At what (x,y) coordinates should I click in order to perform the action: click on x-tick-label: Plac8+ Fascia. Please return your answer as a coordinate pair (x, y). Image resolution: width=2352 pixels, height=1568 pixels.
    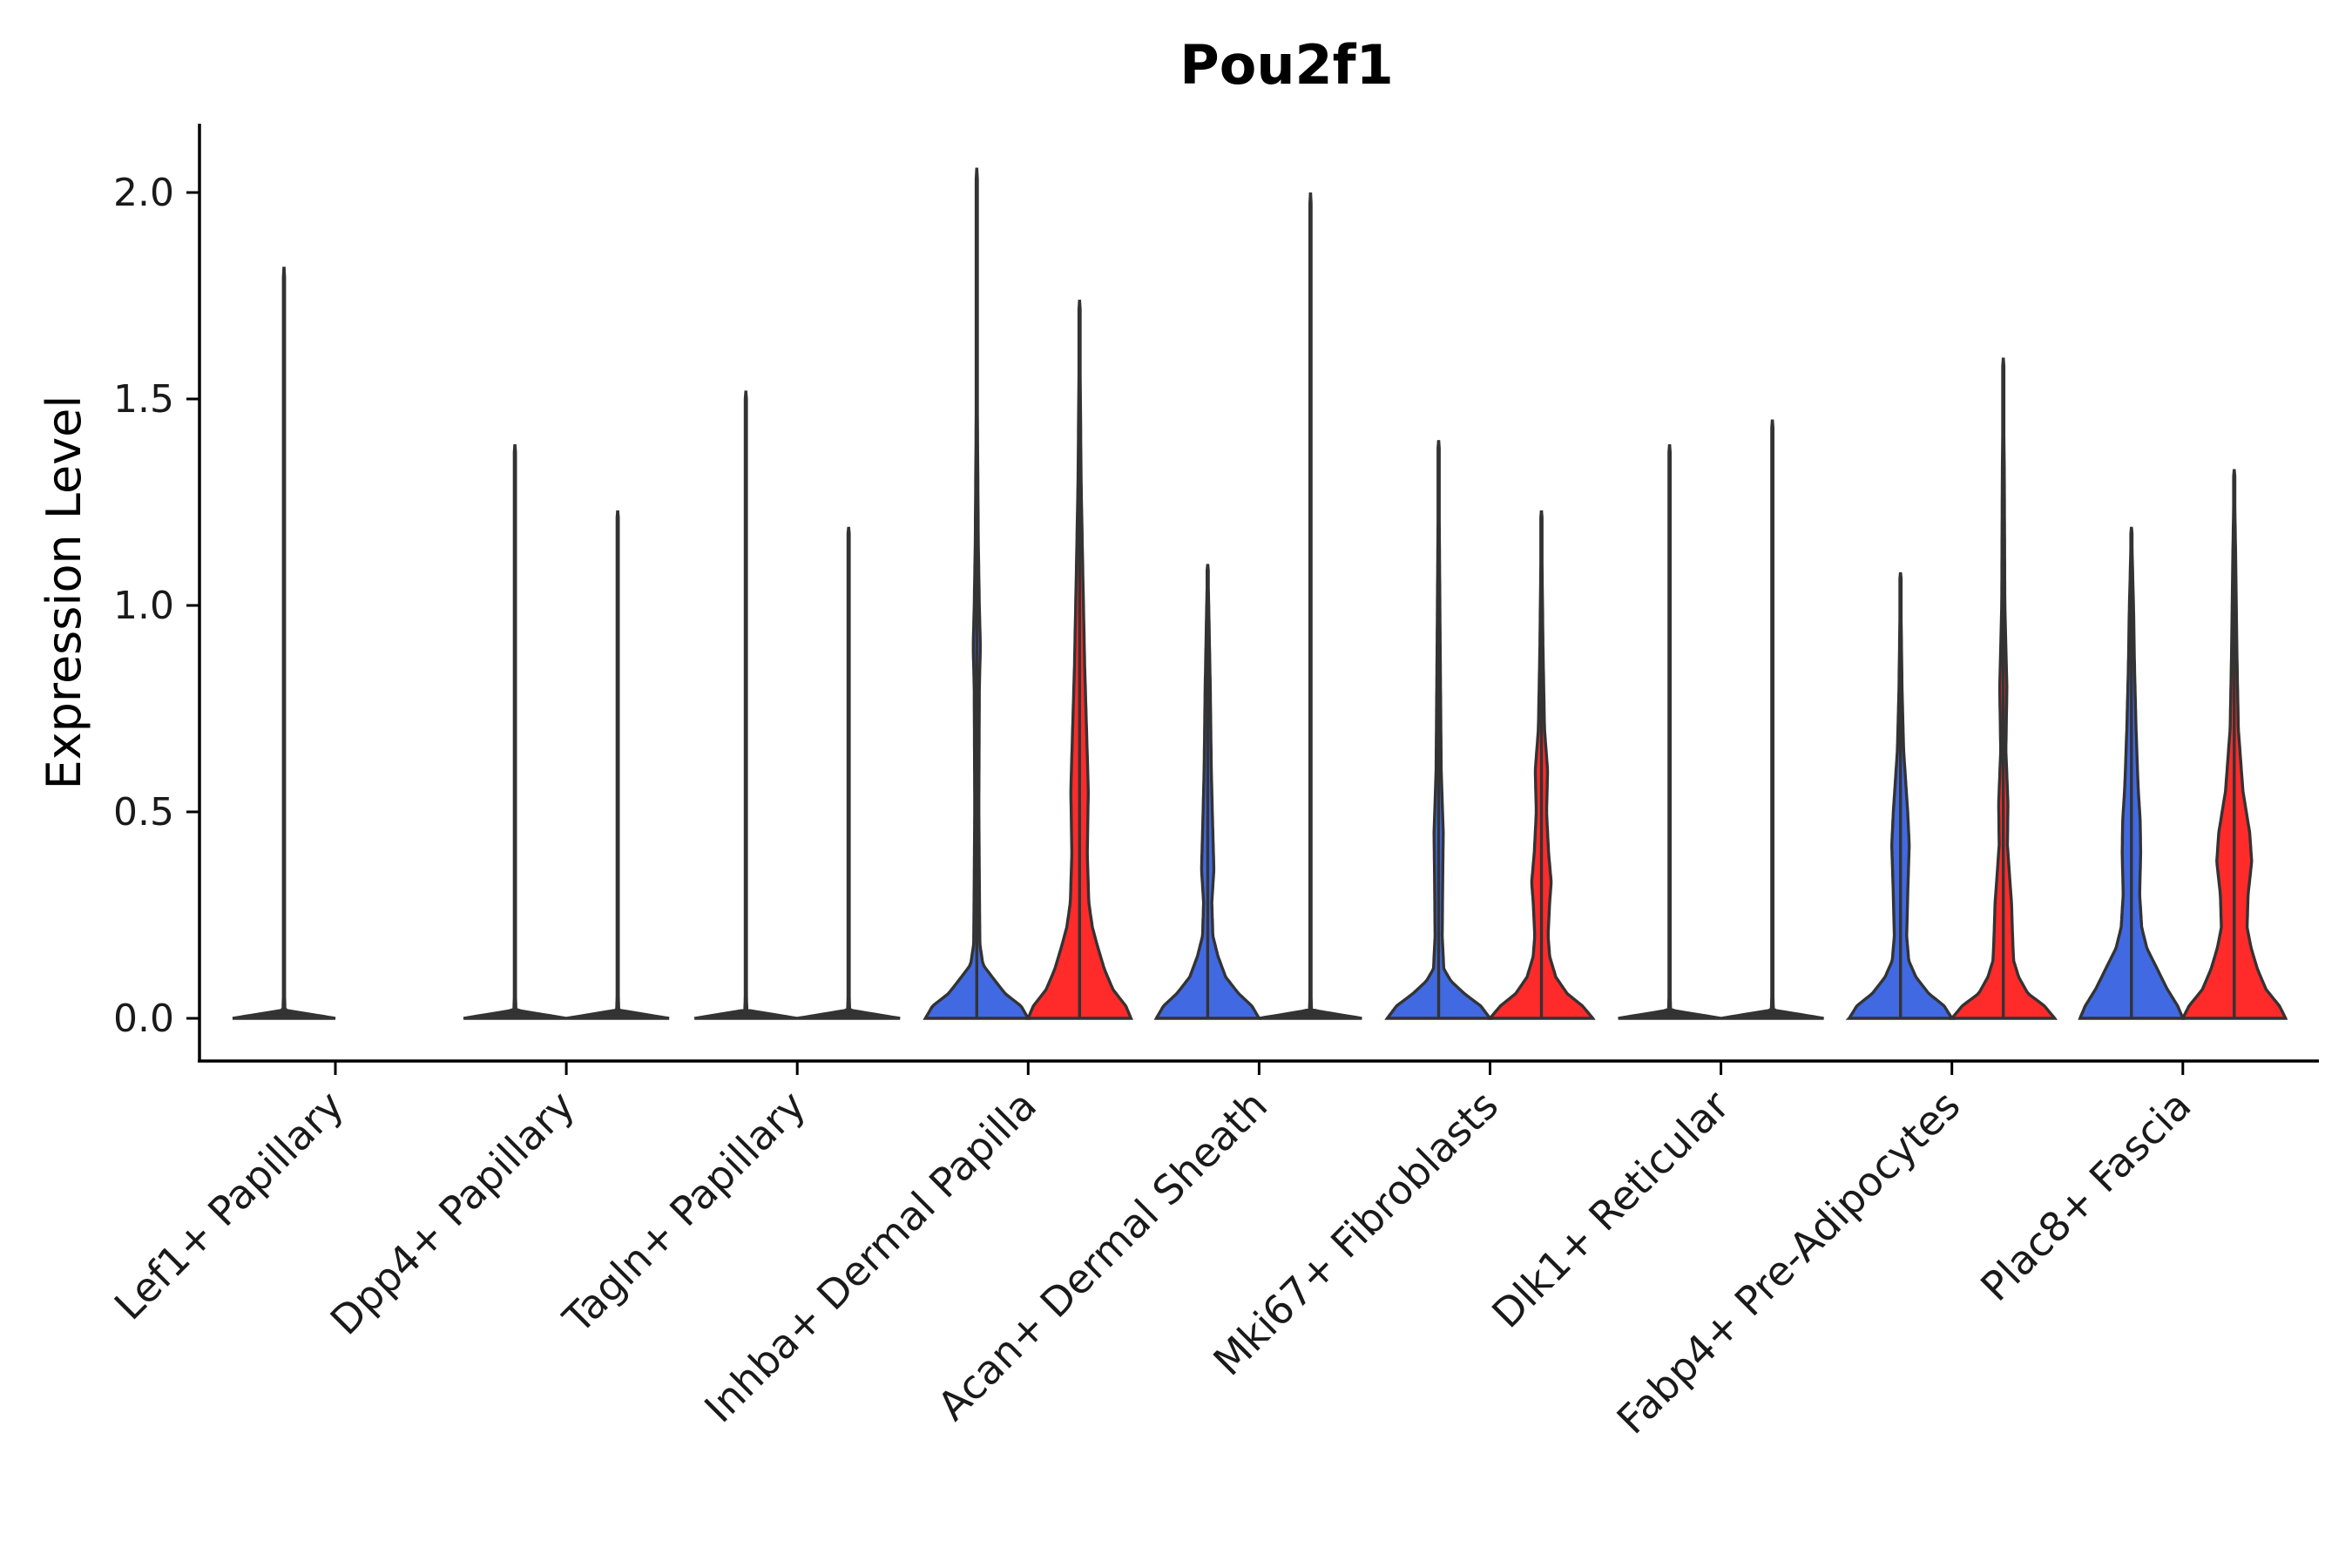
    Looking at the image, I should click on (2085, 1196).